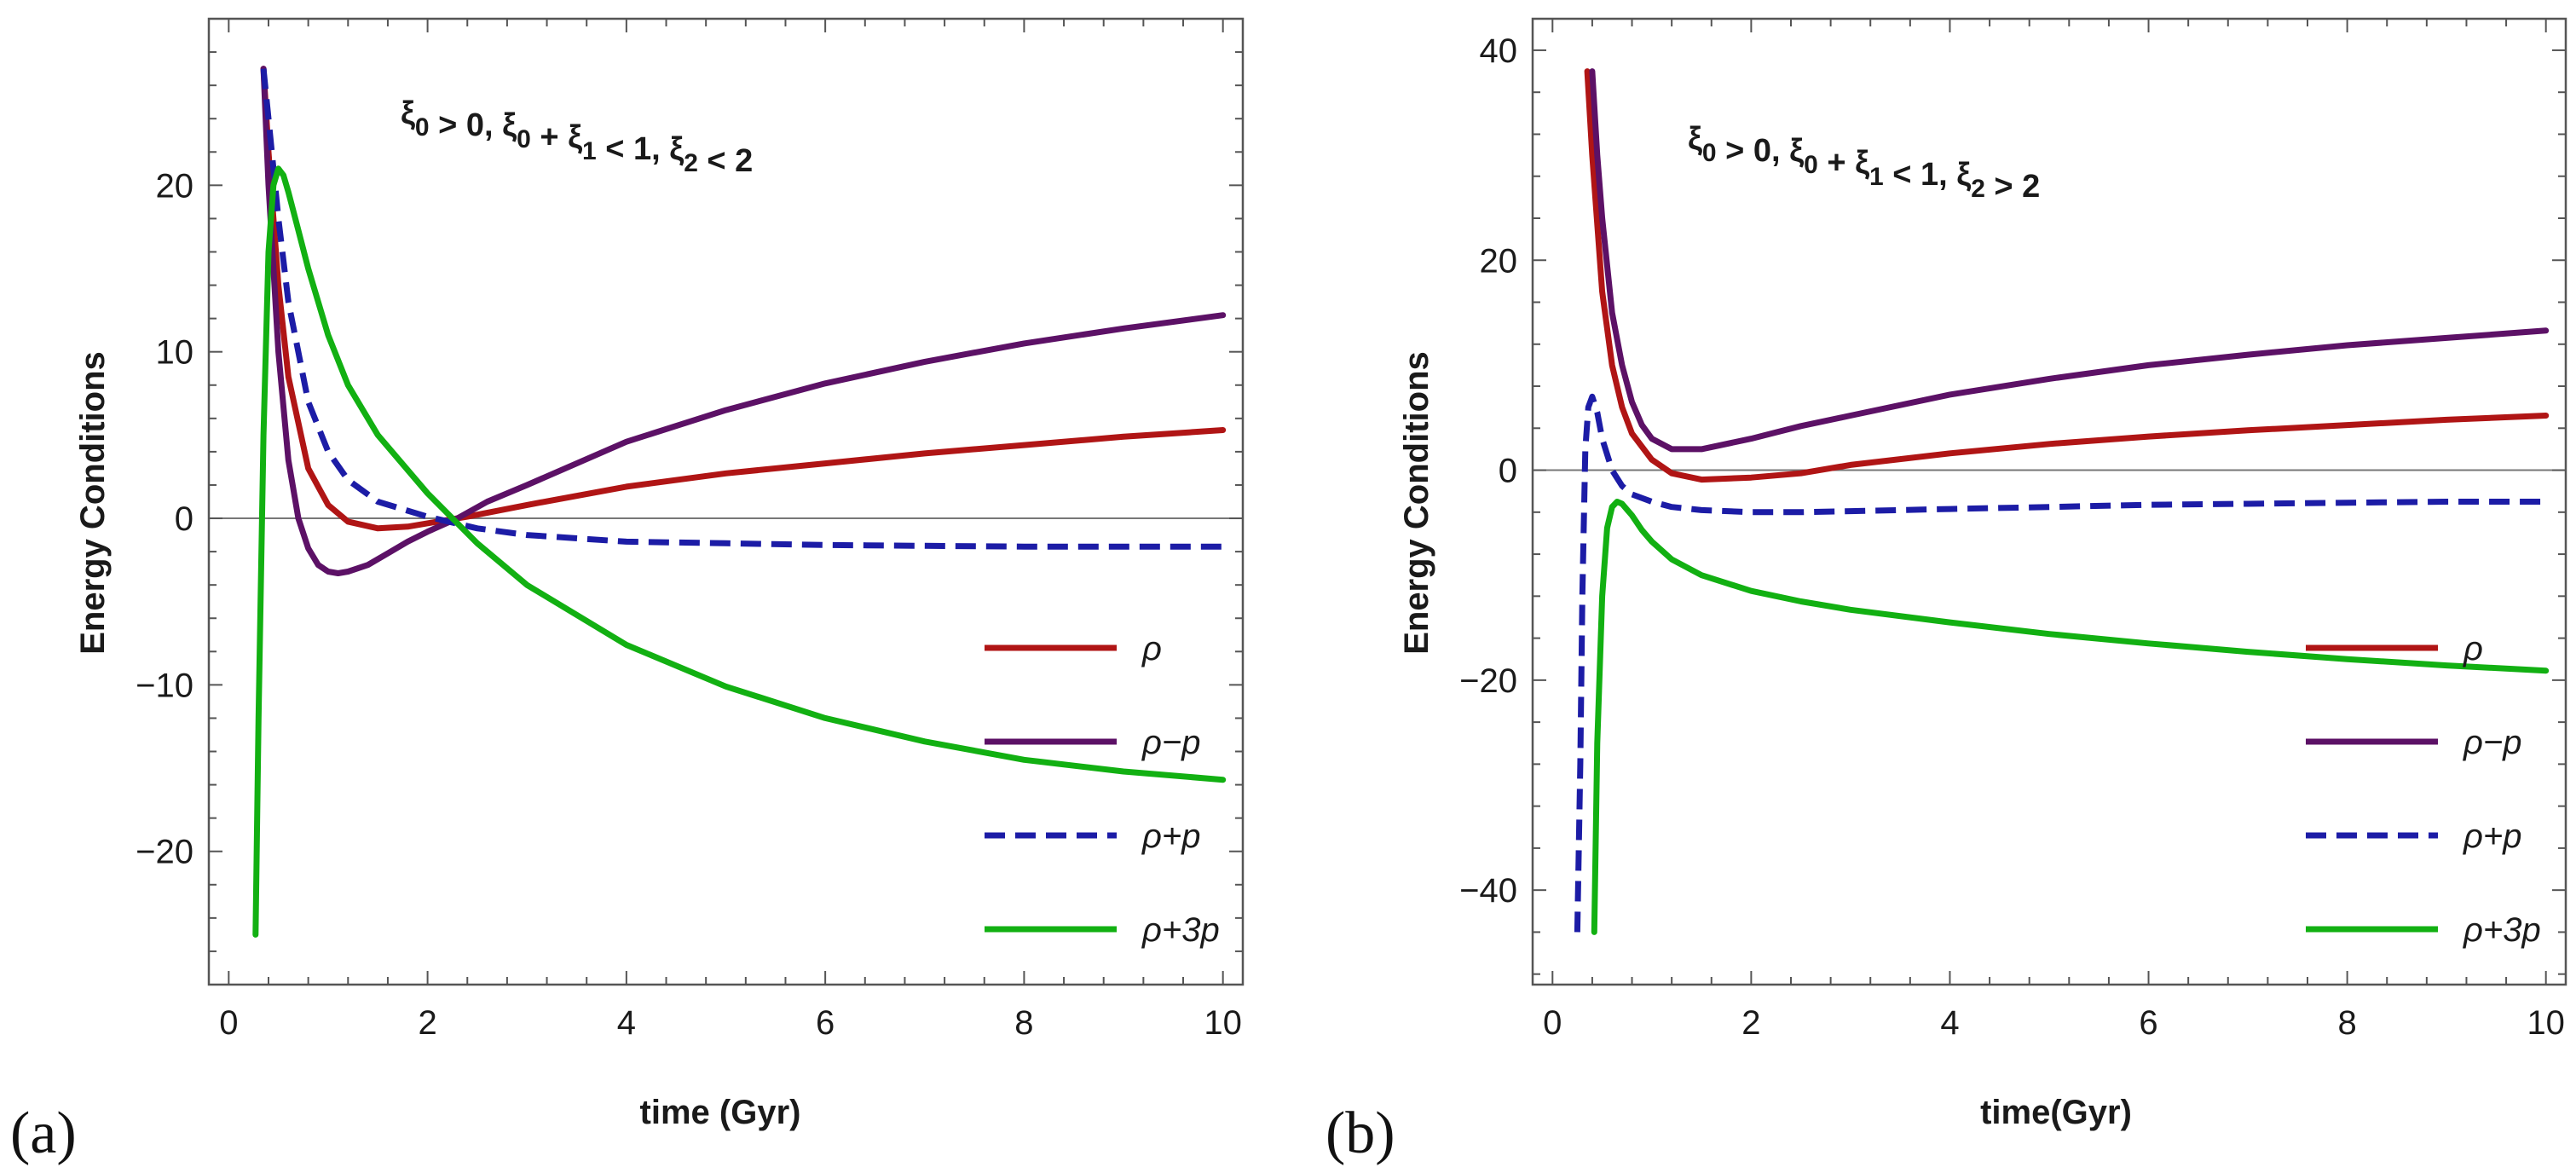 This screenshot has height=1173, width=2576. I want to click on condition-annotation: ξ0 > 0, ξ0 + ξ1 < 1, ξ2 < 2, so click(577, 137).